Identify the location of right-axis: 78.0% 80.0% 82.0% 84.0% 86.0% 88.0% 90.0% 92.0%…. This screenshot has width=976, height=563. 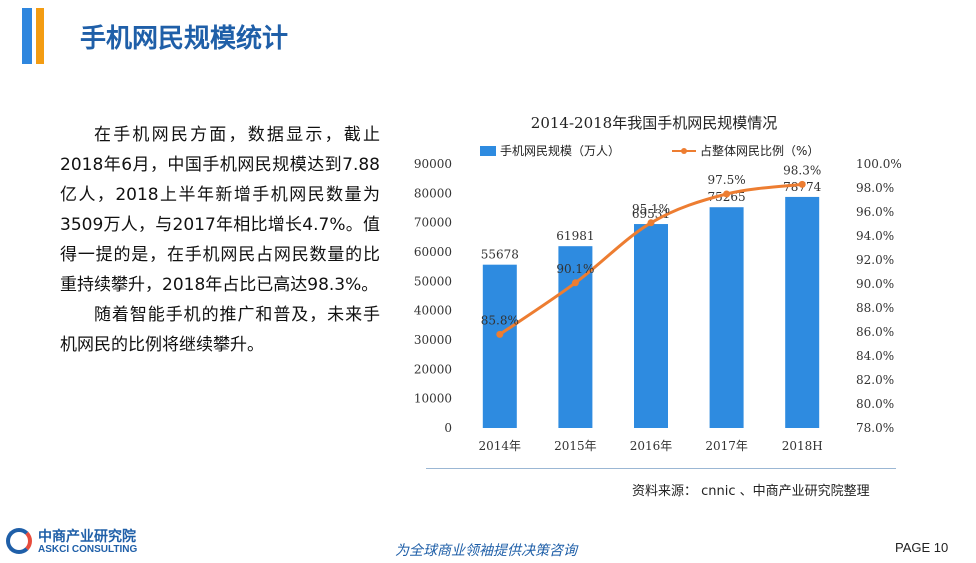
(879, 296).